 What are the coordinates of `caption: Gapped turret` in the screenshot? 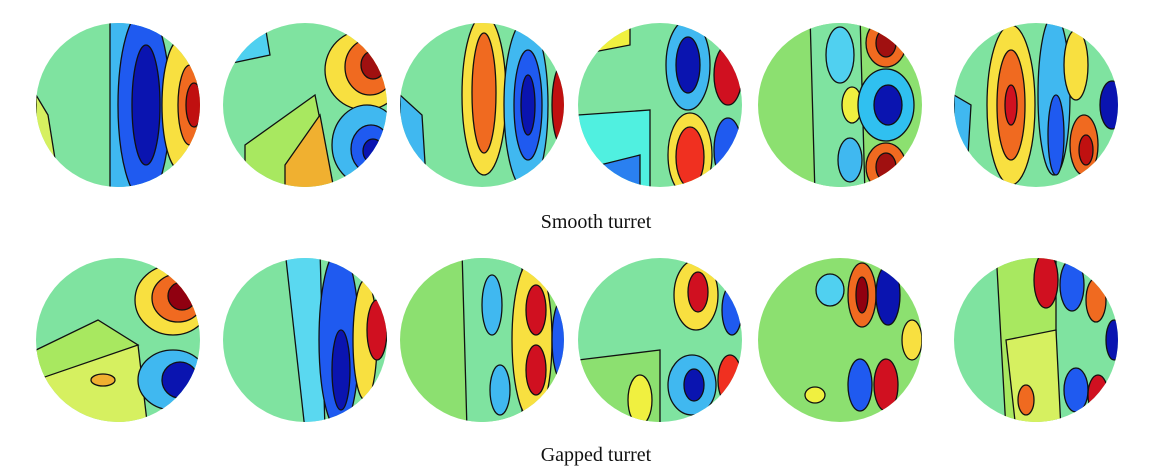 It's located at (596, 455).